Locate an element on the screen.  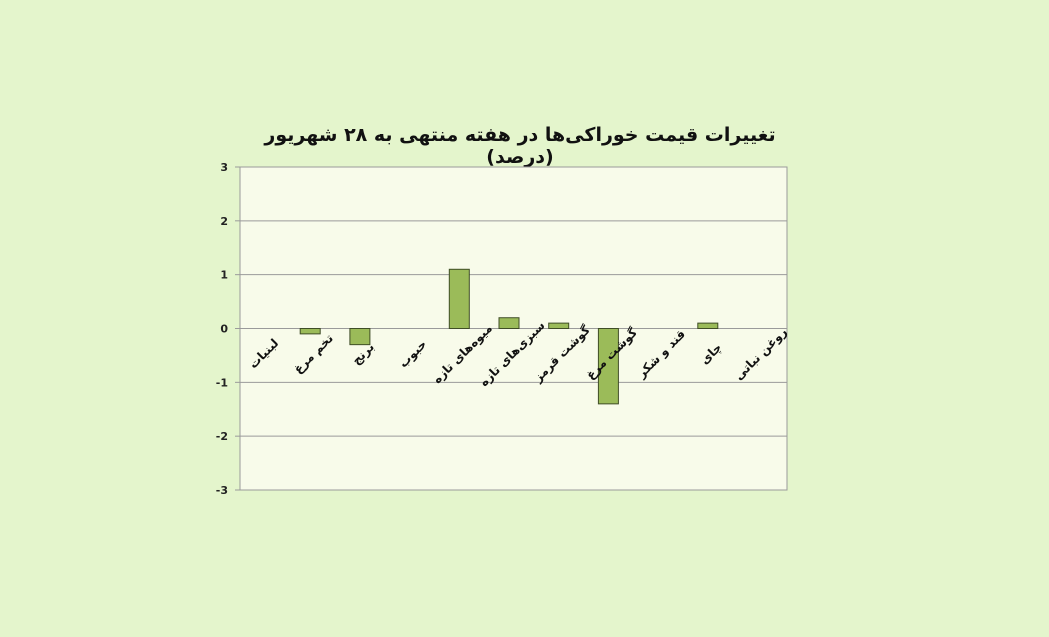
y-tick-label: -3 is located at coordinates (222, 490).